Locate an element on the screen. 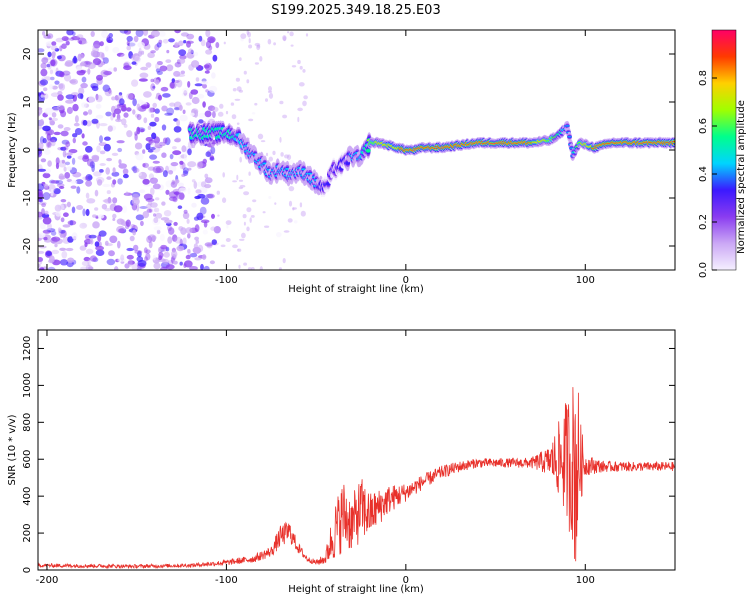 The height and width of the screenshot is (600, 750). y-tick-label: -20 is located at coordinates (27, 246).